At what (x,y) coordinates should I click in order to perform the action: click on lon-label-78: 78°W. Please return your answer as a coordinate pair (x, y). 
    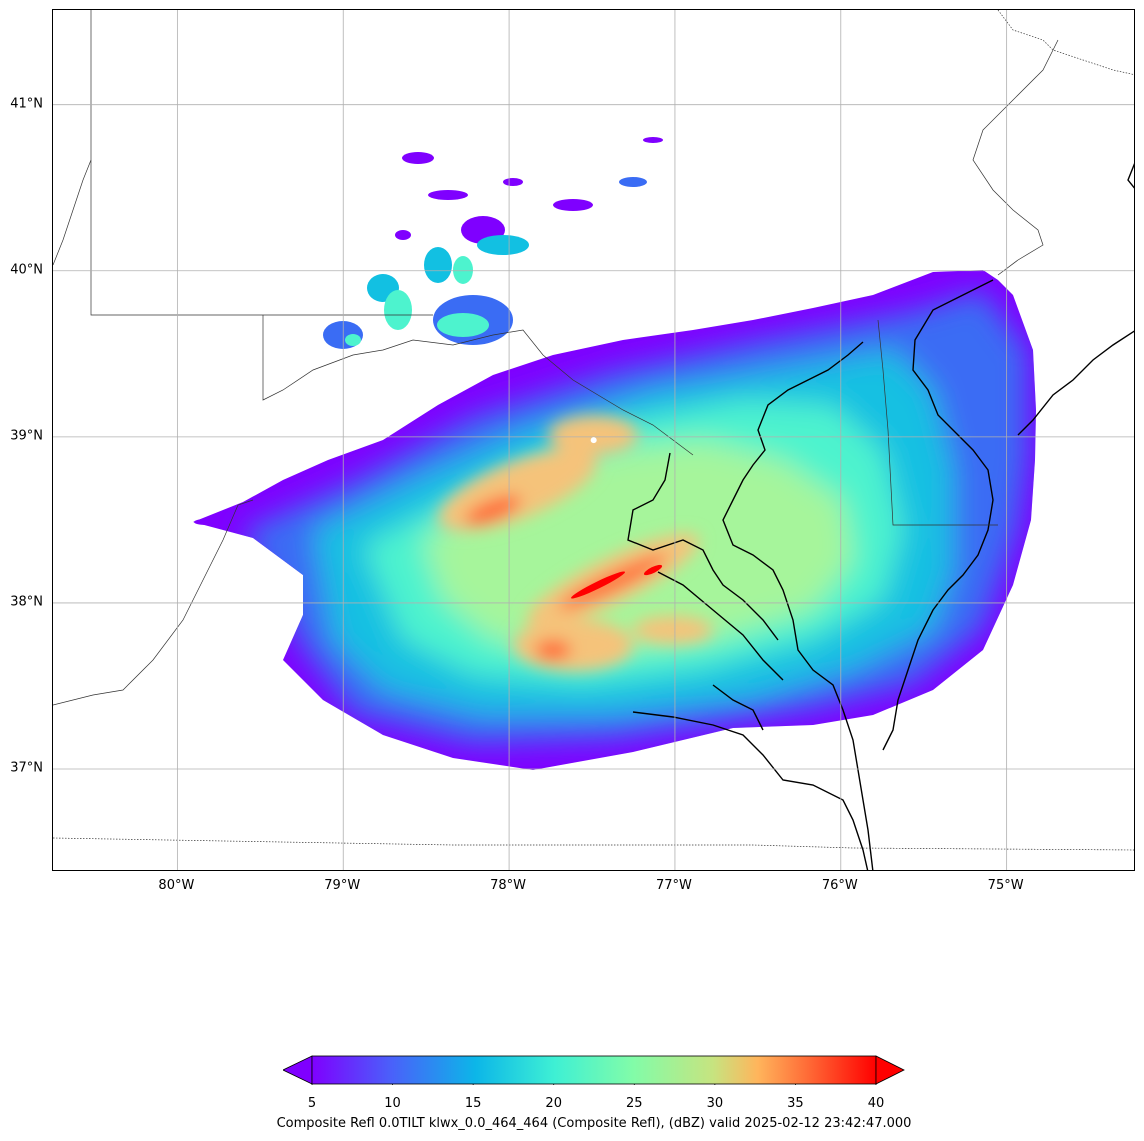
    Looking at the image, I should click on (508, 885).